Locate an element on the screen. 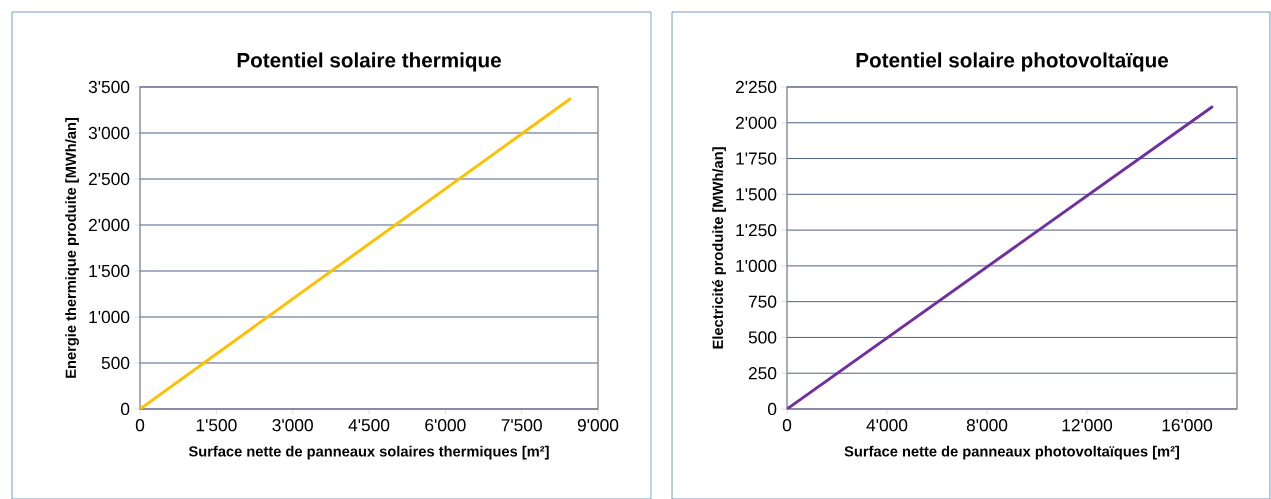 The height and width of the screenshot is (499, 1271). x-tick-label: 4'500 is located at coordinates (369, 425).